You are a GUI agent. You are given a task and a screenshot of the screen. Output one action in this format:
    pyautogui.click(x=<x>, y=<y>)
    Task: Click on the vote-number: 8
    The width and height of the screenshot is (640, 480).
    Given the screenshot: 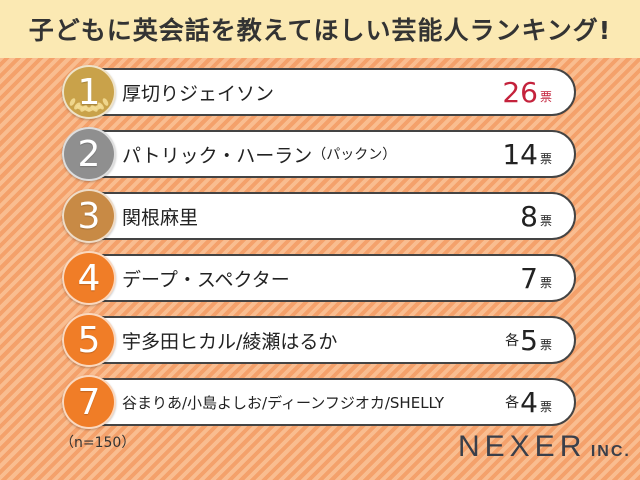 What is the action you would take?
    pyautogui.click(x=529, y=216)
    